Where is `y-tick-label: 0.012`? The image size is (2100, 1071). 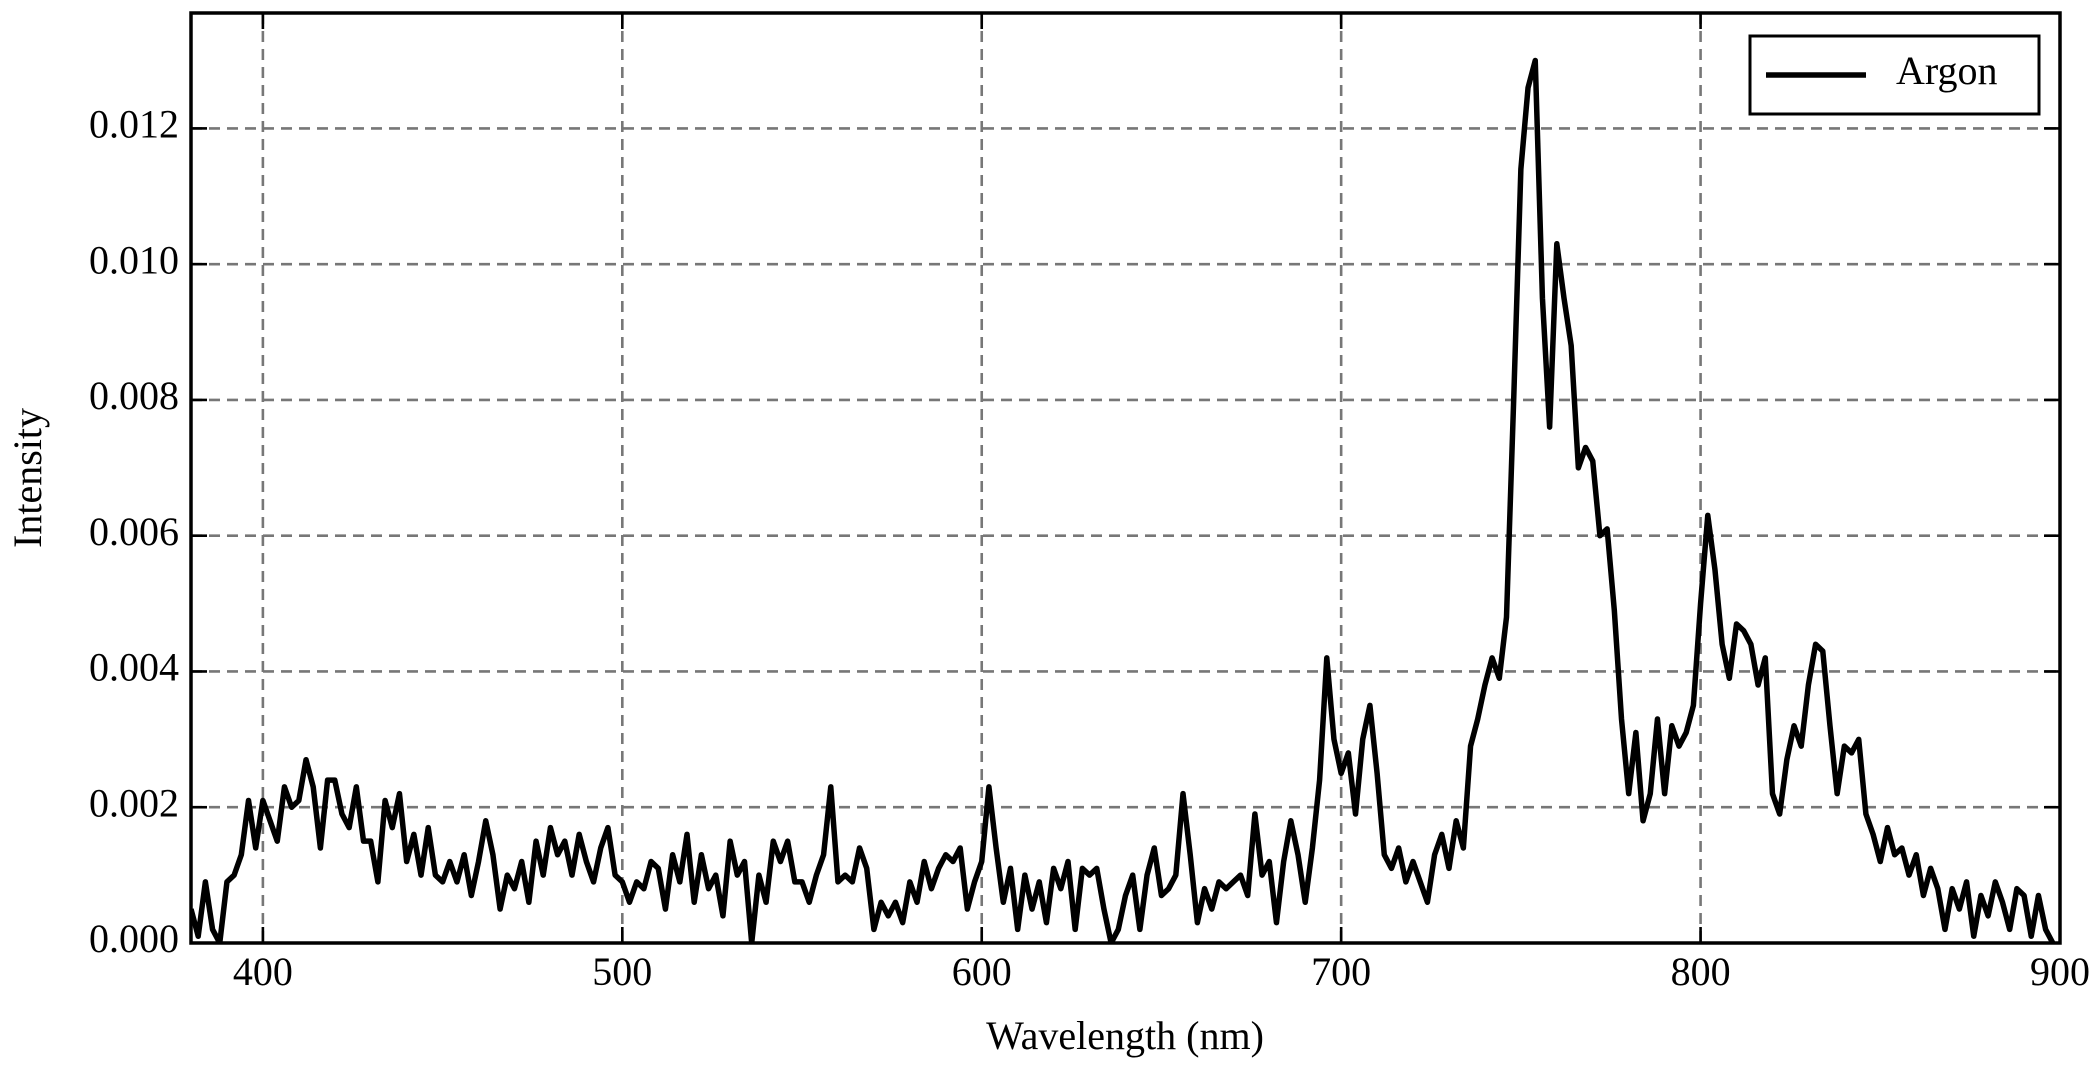 y-tick-label: 0.012 is located at coordinates (134, 124).